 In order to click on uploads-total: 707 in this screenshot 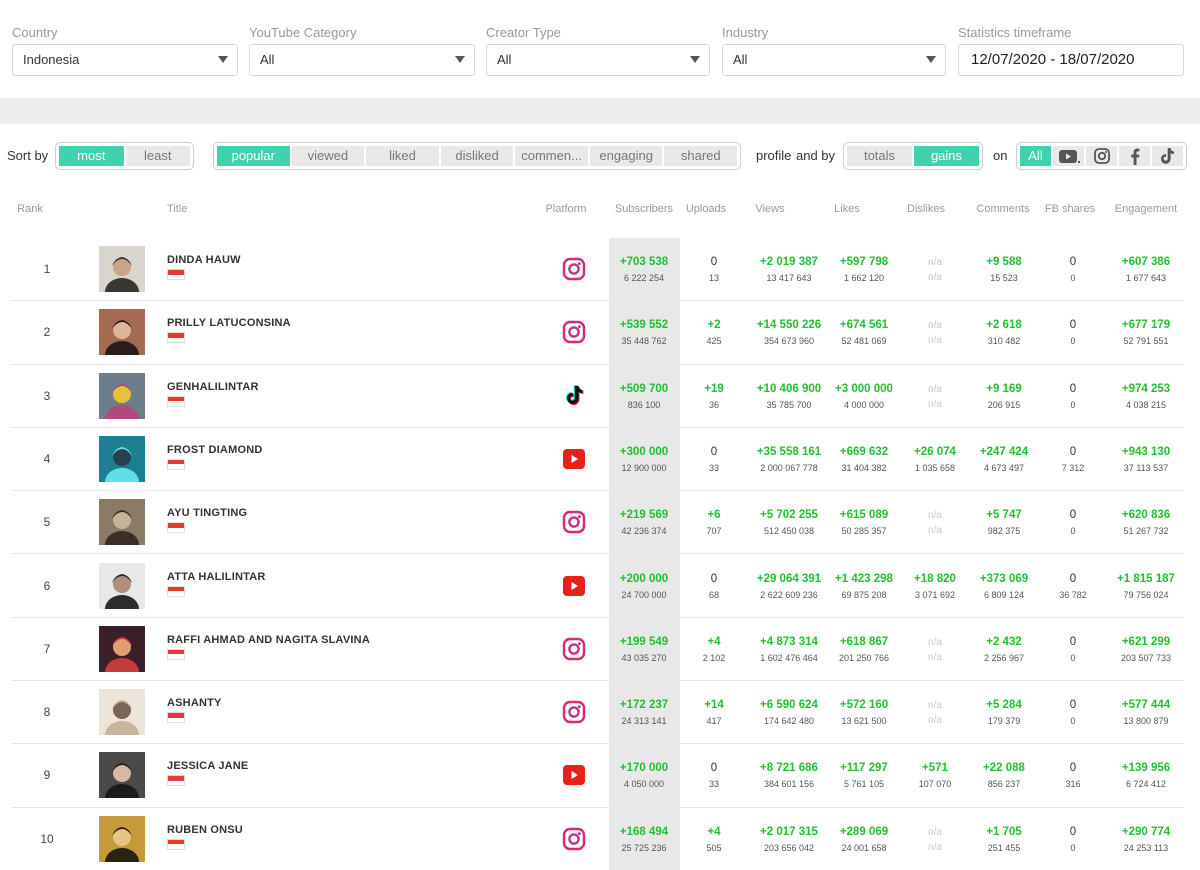, I will do `click(714, 531)`.